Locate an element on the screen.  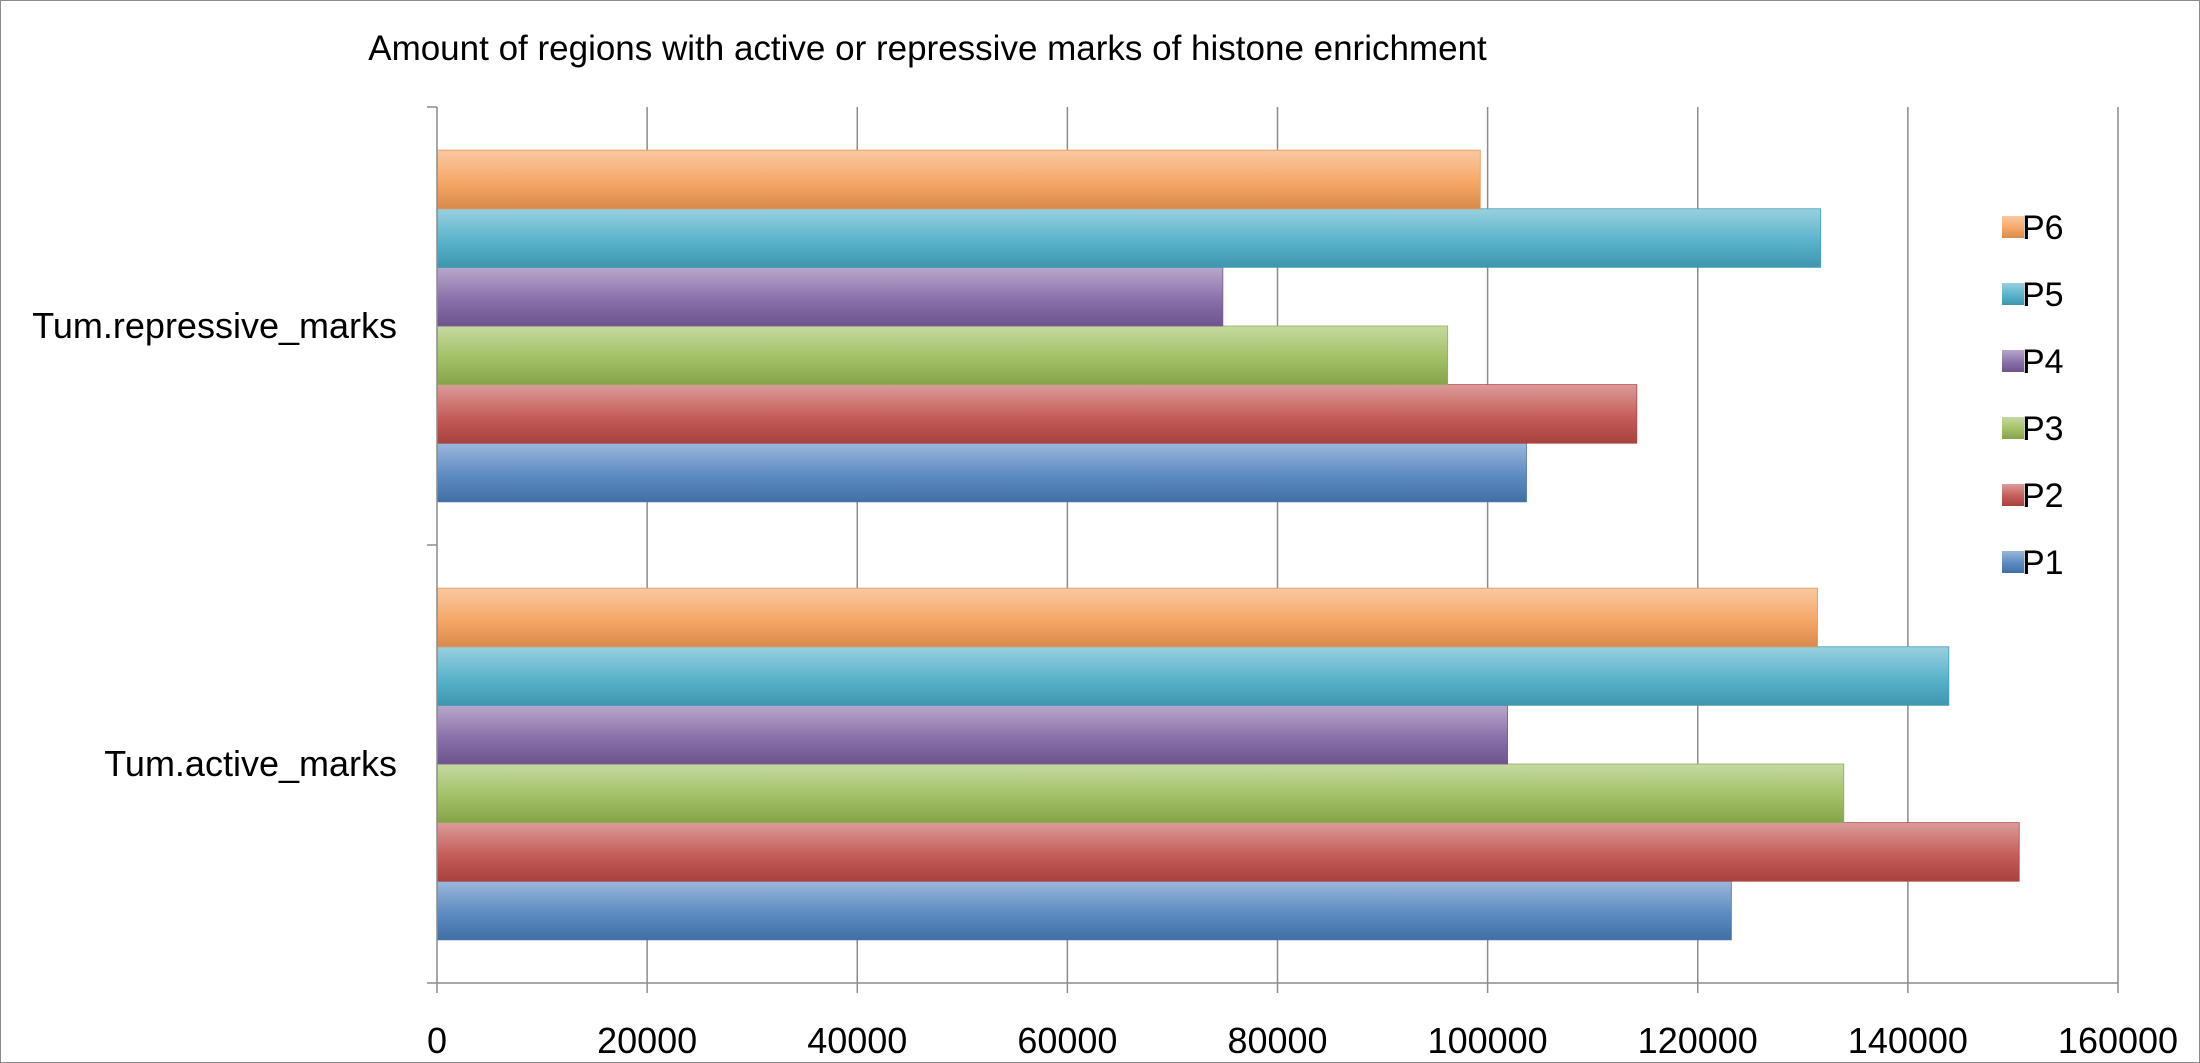
bar-P1-Tum.repressive_marks is located at coordinates (981, 472).